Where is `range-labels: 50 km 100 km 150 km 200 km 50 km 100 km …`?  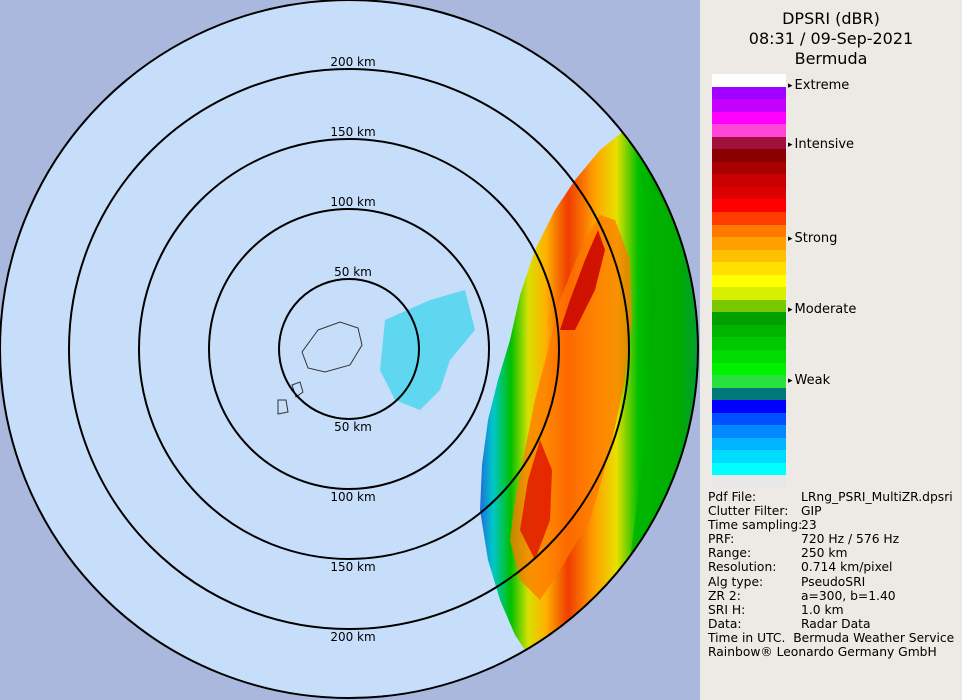 range-labels: 50 km 100 km 150 km 200 km 50 km 100 km … is located at coordinates (352, 349).